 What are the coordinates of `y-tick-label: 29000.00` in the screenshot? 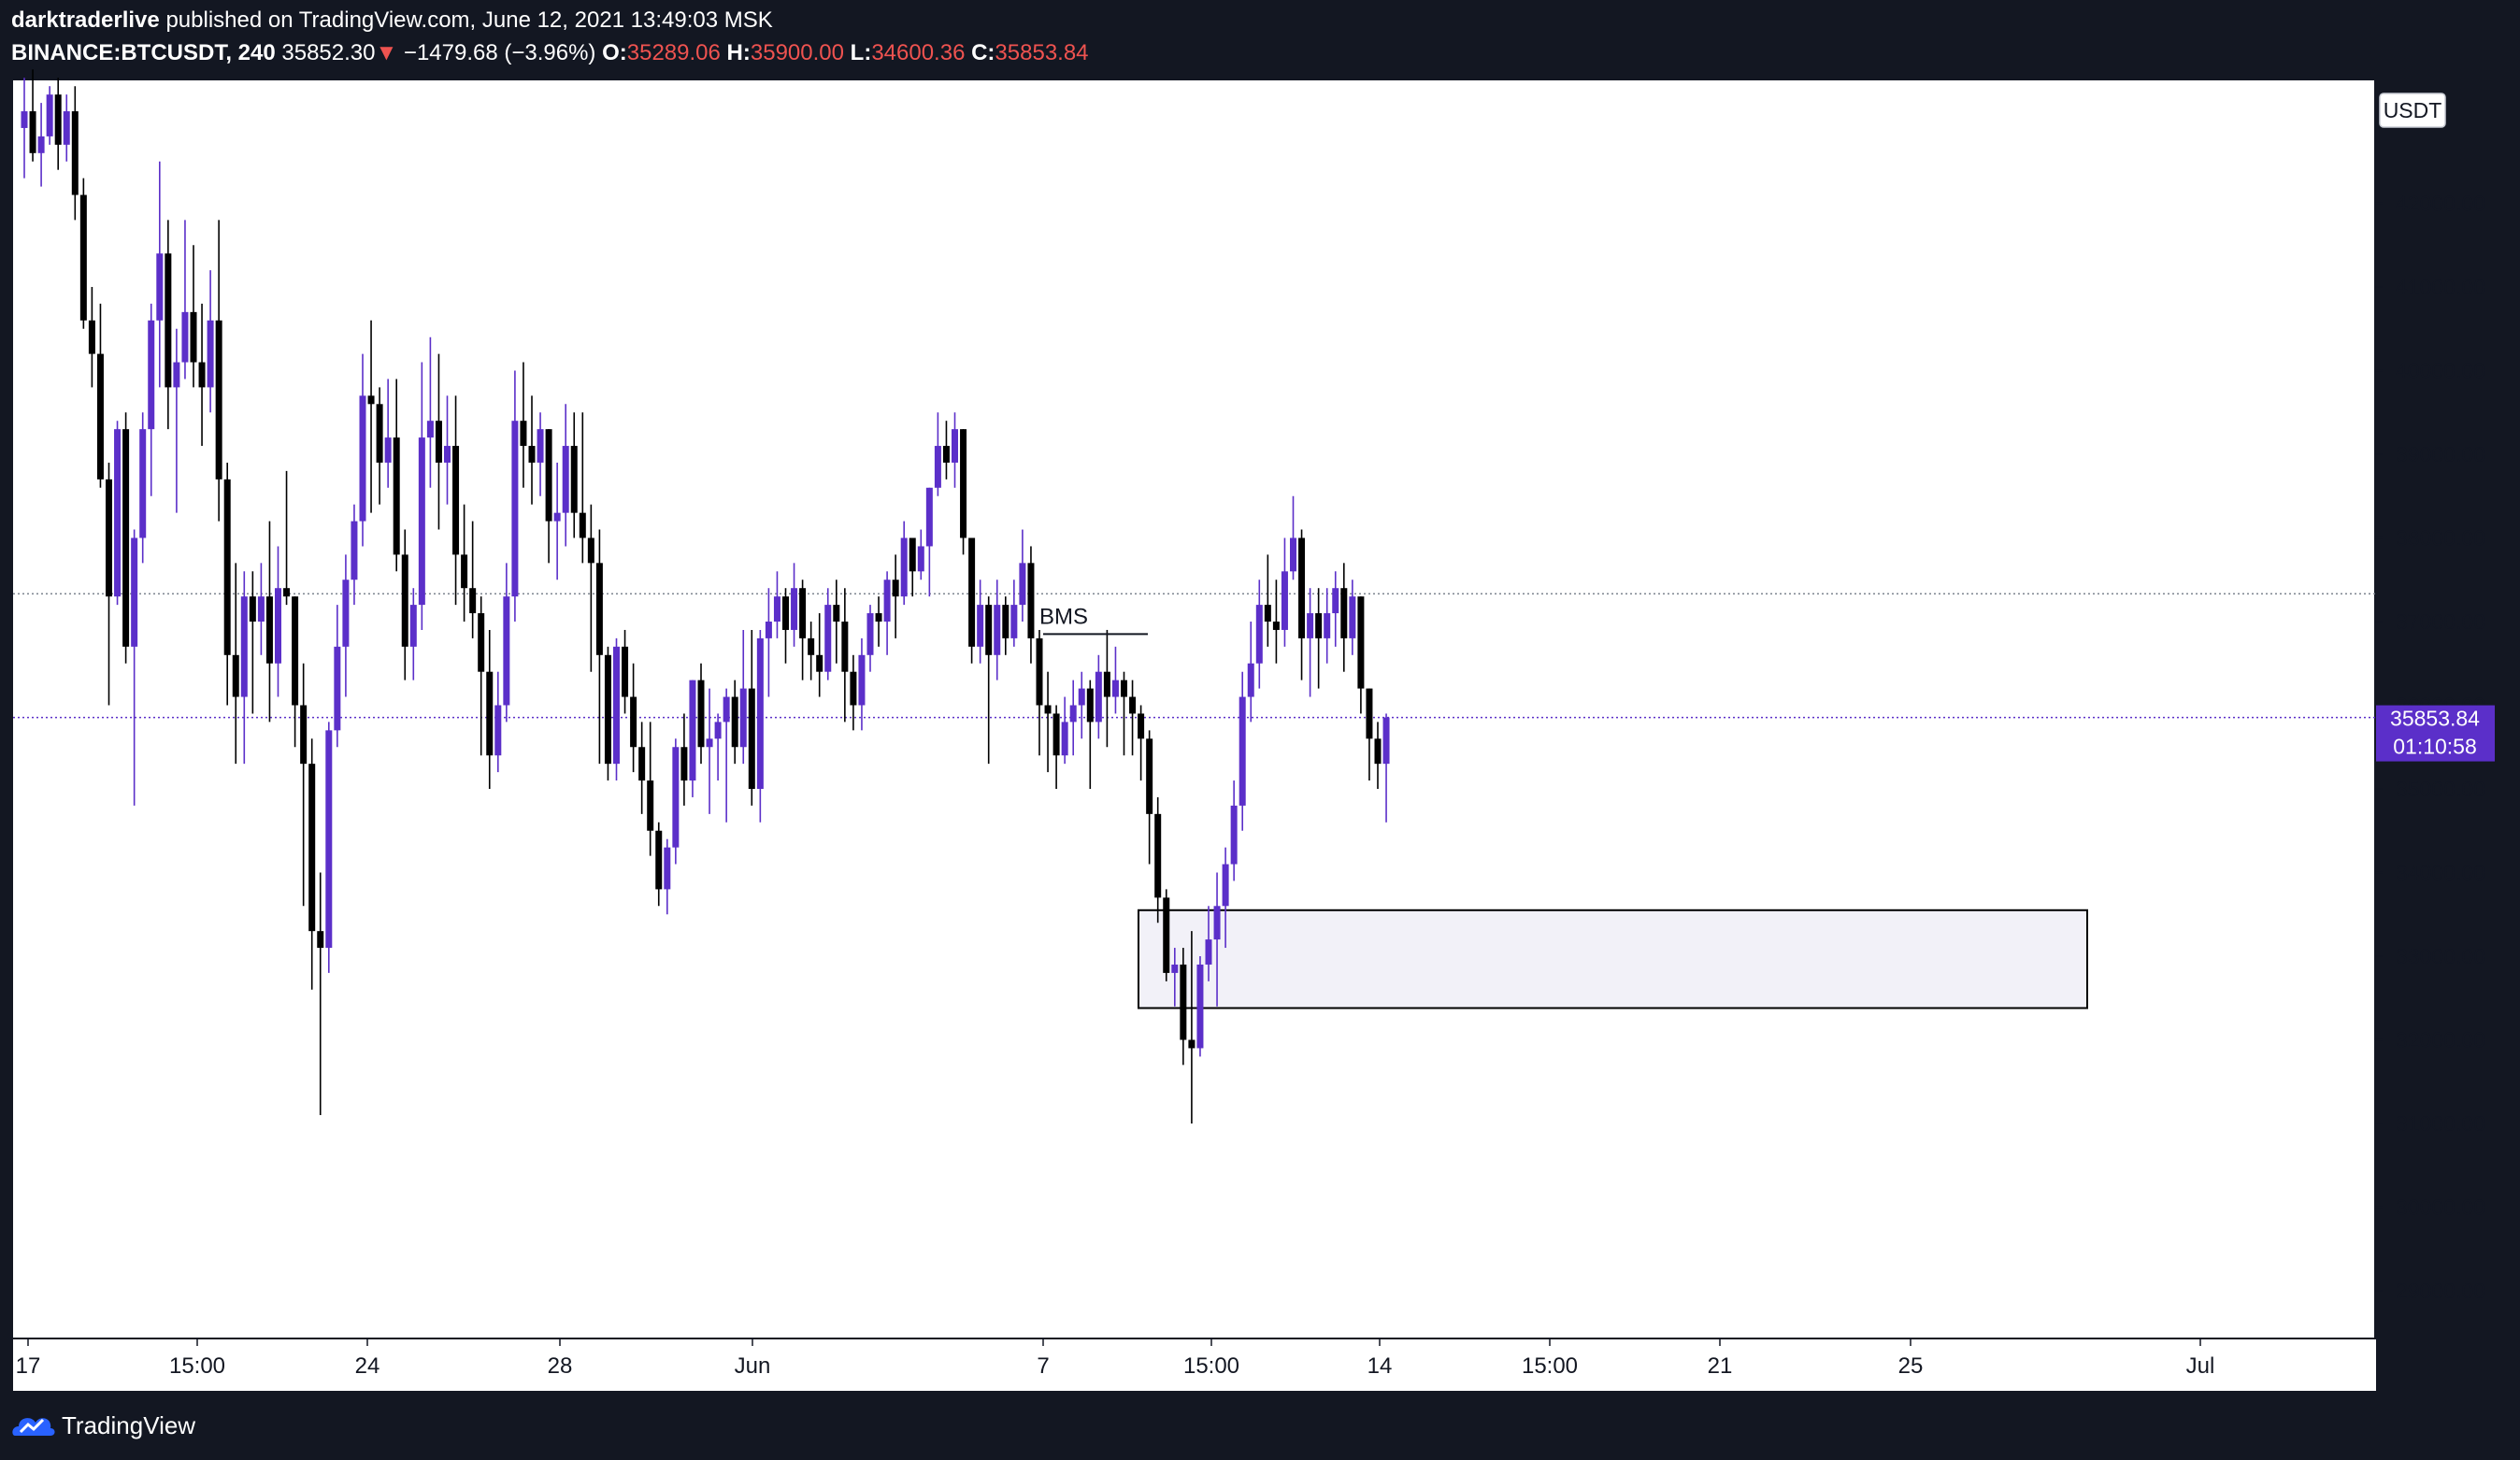 It's located at (2440, 1291).